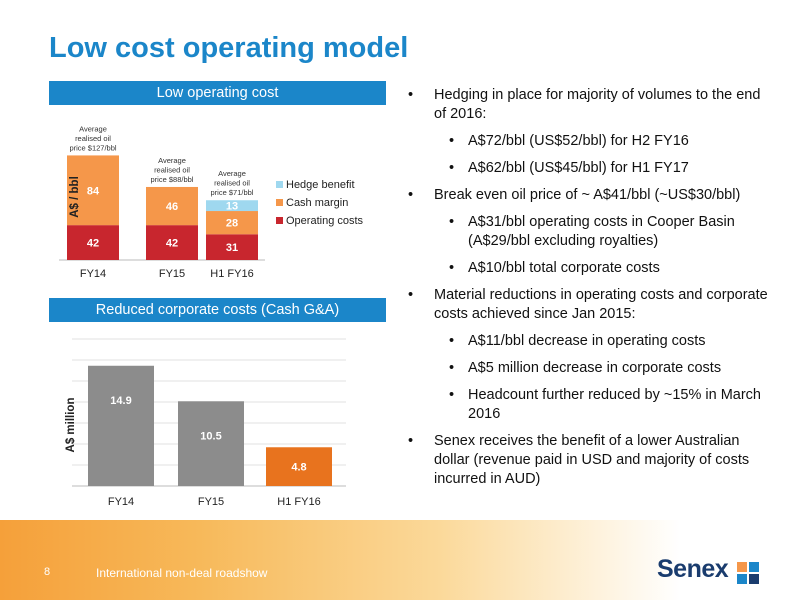 The height and width of the screenshot is (600, 800). I want to click on y-axis-title: A$ million, so click(71, 425).